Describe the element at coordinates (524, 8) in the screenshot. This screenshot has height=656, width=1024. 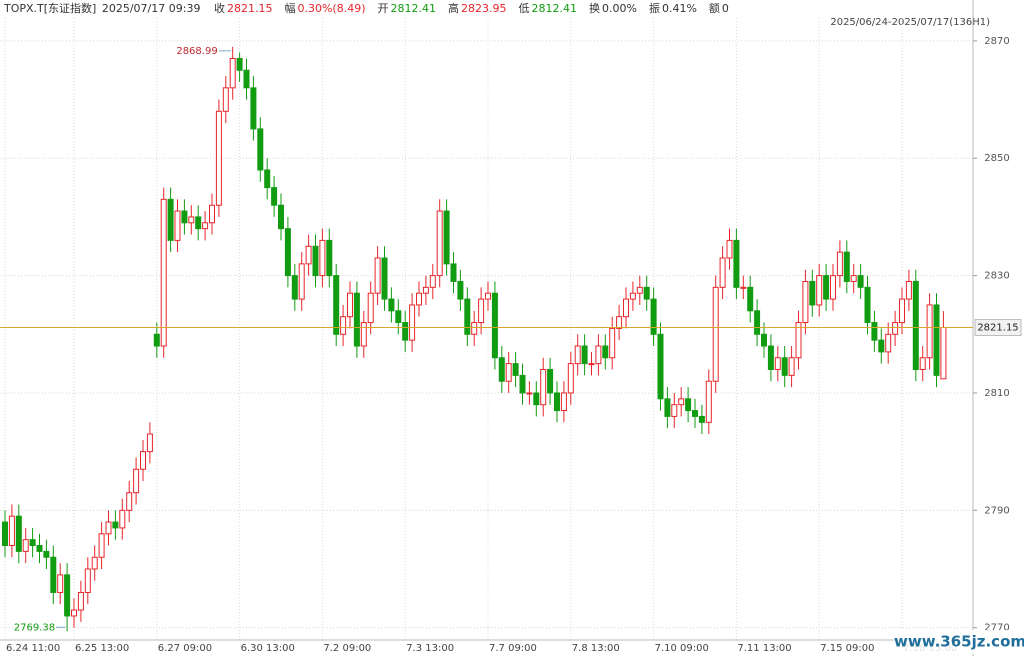
I see `header-label: 低` at that location.